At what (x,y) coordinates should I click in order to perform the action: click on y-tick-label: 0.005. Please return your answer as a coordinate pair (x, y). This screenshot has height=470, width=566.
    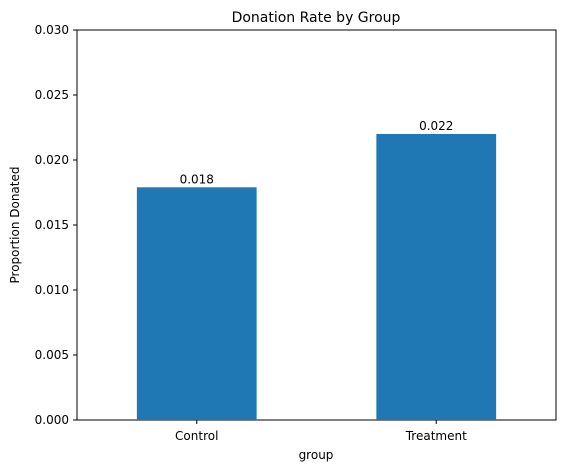
    Looking at the image, I should click on (52, 355).